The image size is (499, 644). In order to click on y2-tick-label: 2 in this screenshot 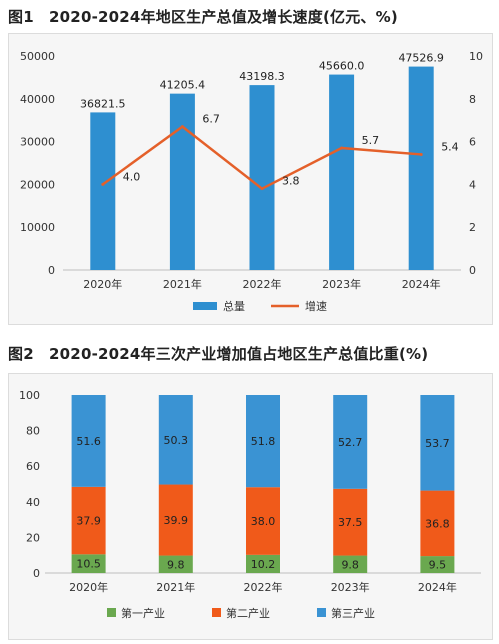, I will do `click(472, 227)`.